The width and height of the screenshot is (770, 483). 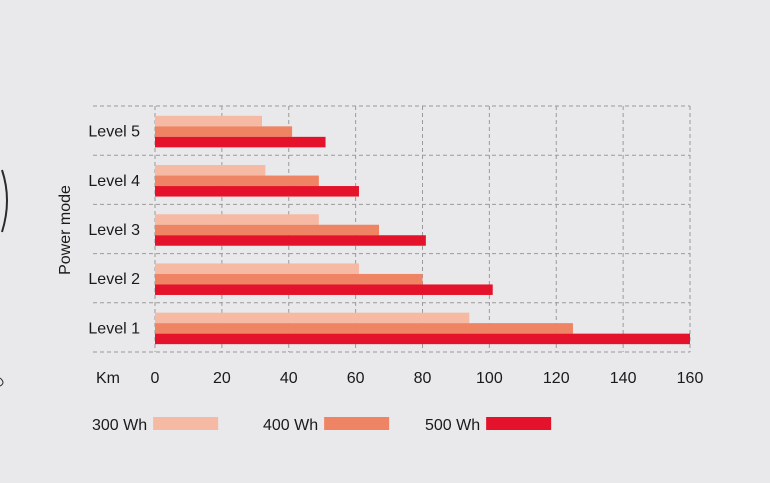 I want to click on x-tick-label: 80, so click(x=423, y=378).